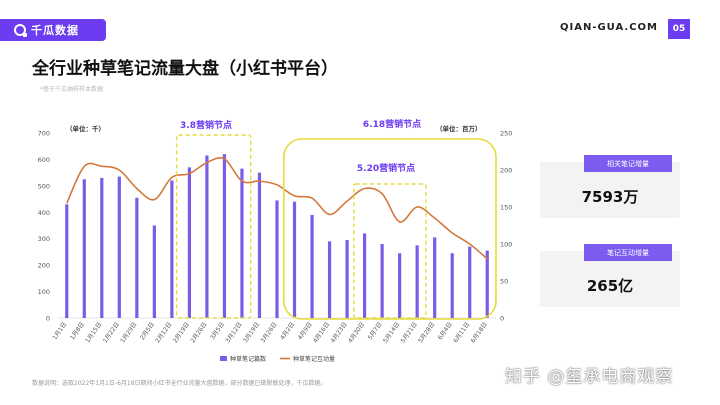 This screenshot has height=405, width=720. Describe the element at coordinates (44, 292) in the screenshot. I see `y-left-tick-label: 100` at that location.